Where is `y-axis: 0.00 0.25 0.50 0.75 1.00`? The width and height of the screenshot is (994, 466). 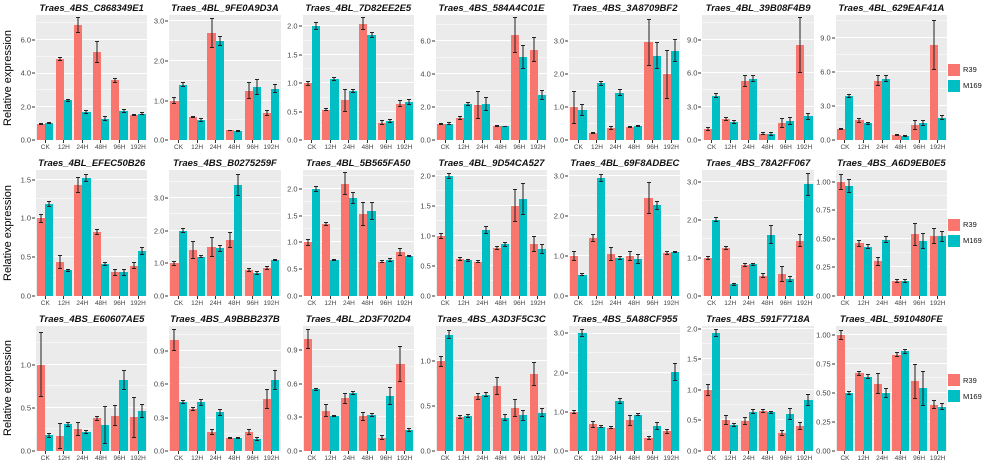
y-axis: 0.00 0.25 0.50 0.75 1.00 is located at coordinates (826, 234).